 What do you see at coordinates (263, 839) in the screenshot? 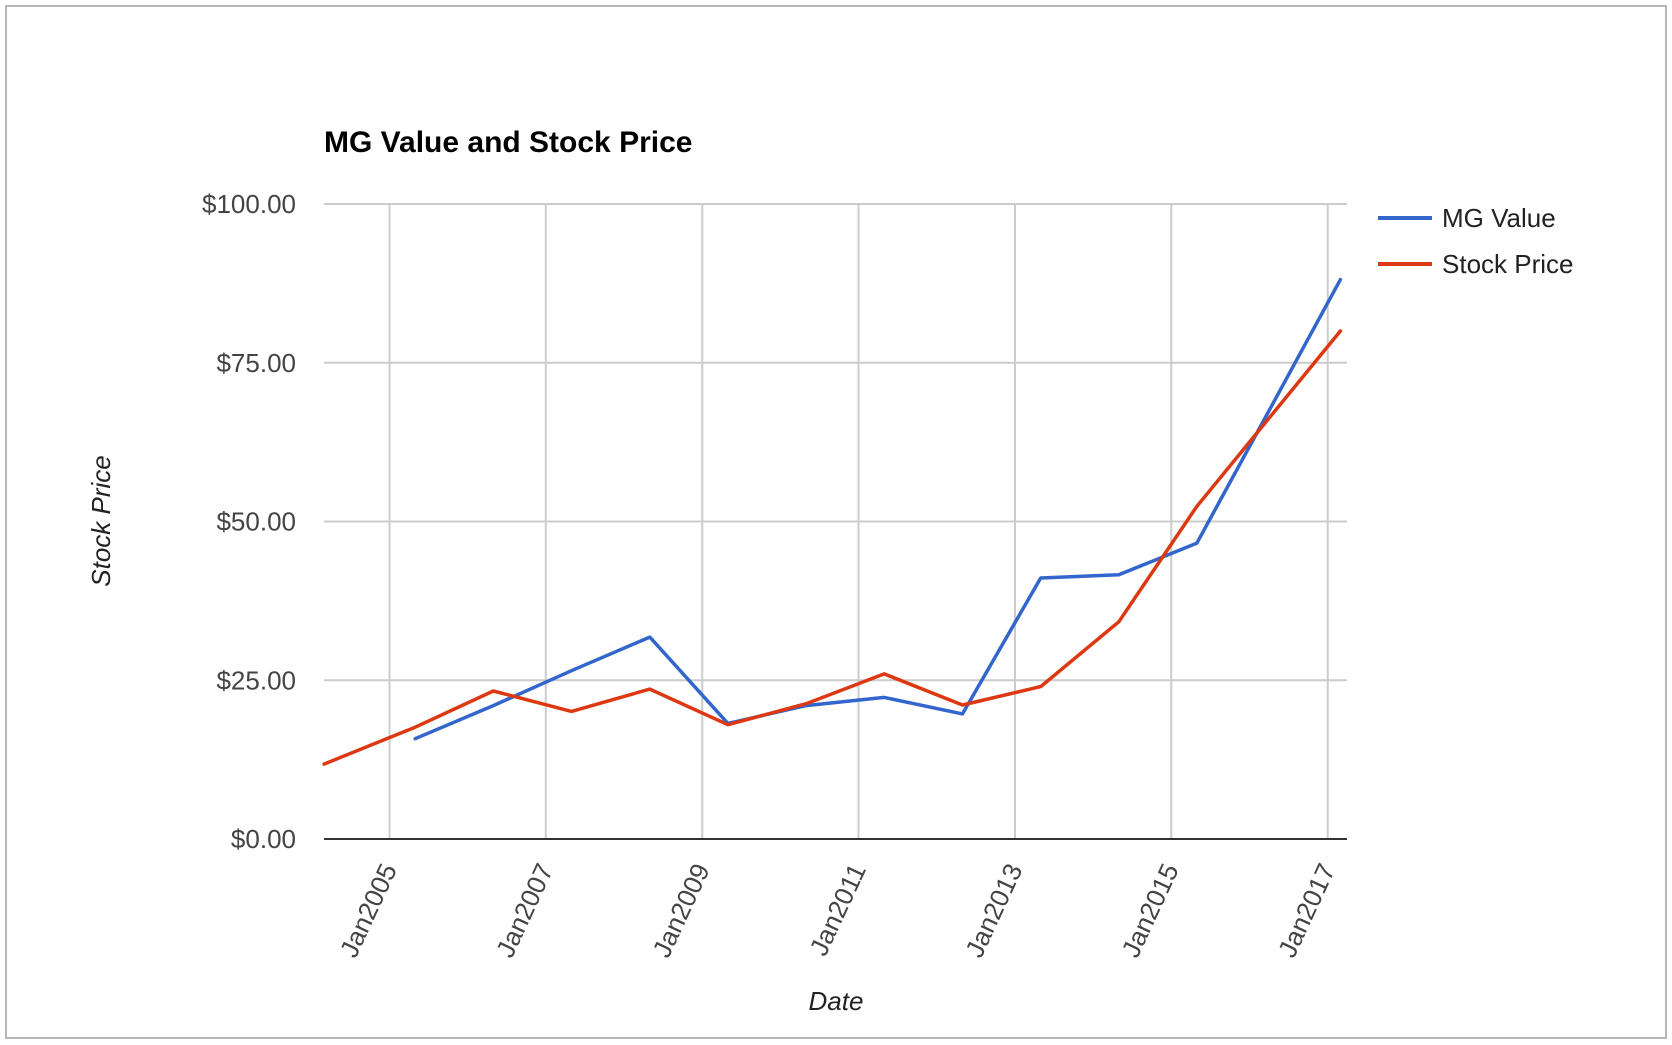
I see `y-tick-label: $0.00` at bounding box center [263, 839].